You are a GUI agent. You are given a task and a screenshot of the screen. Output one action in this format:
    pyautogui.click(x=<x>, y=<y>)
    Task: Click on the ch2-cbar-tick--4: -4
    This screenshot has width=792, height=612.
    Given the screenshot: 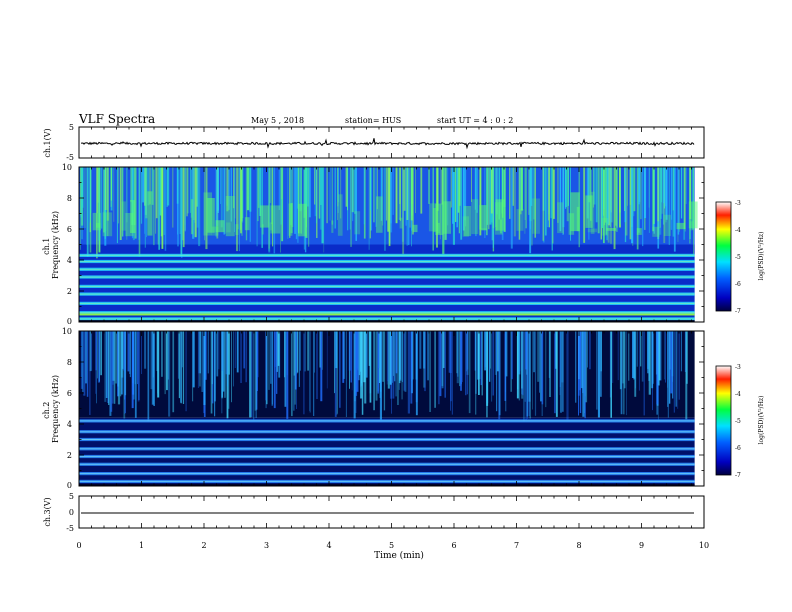 What is the action you would take?
    pyautogui.click(x=738, y=394)
    